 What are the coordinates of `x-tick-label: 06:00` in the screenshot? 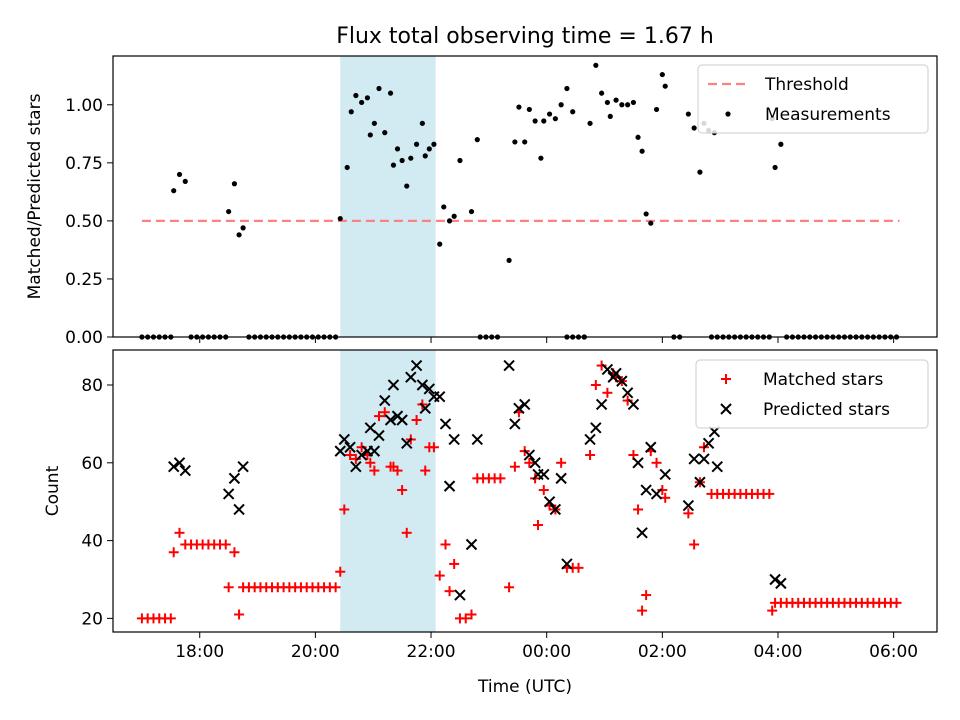 It's located at (893, 652).